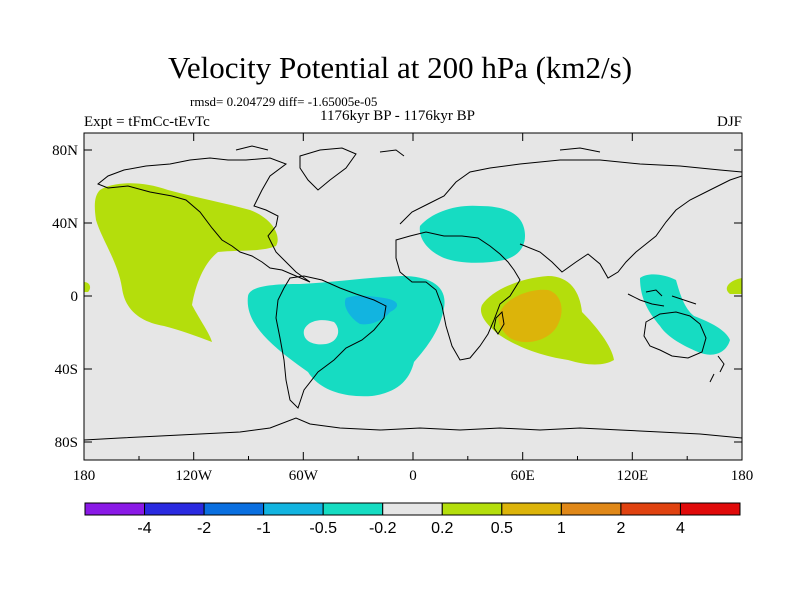 The width and height of the screenshot is (800, 600). I want to click on coast-arctic-islands, so click(418, 151).